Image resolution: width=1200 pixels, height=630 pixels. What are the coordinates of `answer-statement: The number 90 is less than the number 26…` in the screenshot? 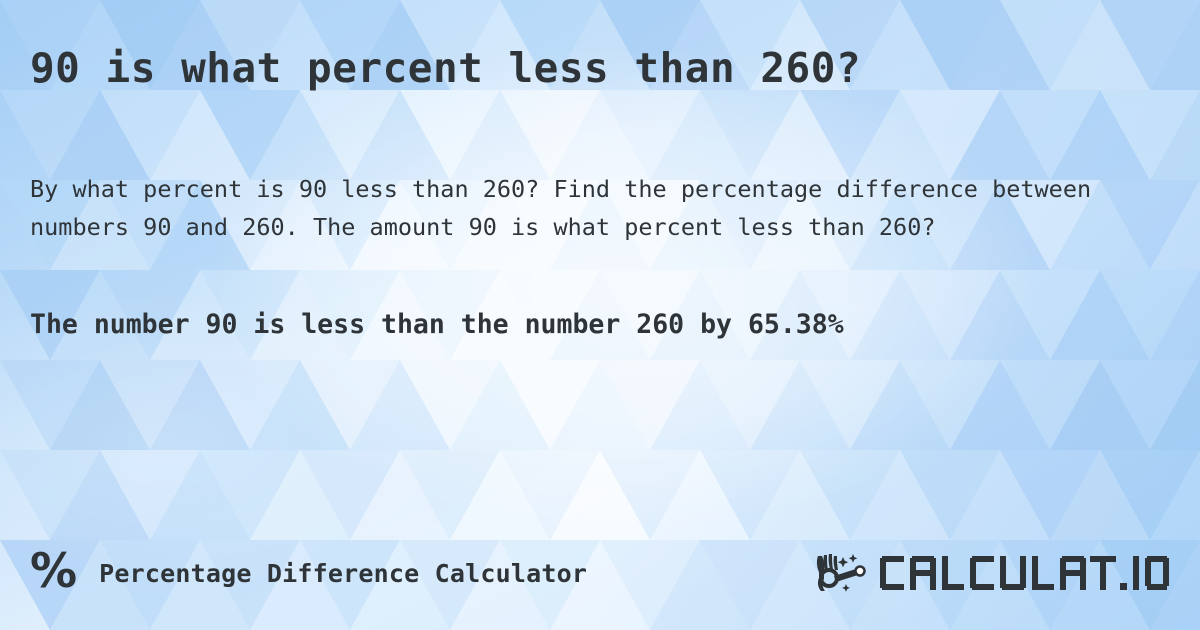 It's located at (437, 324).